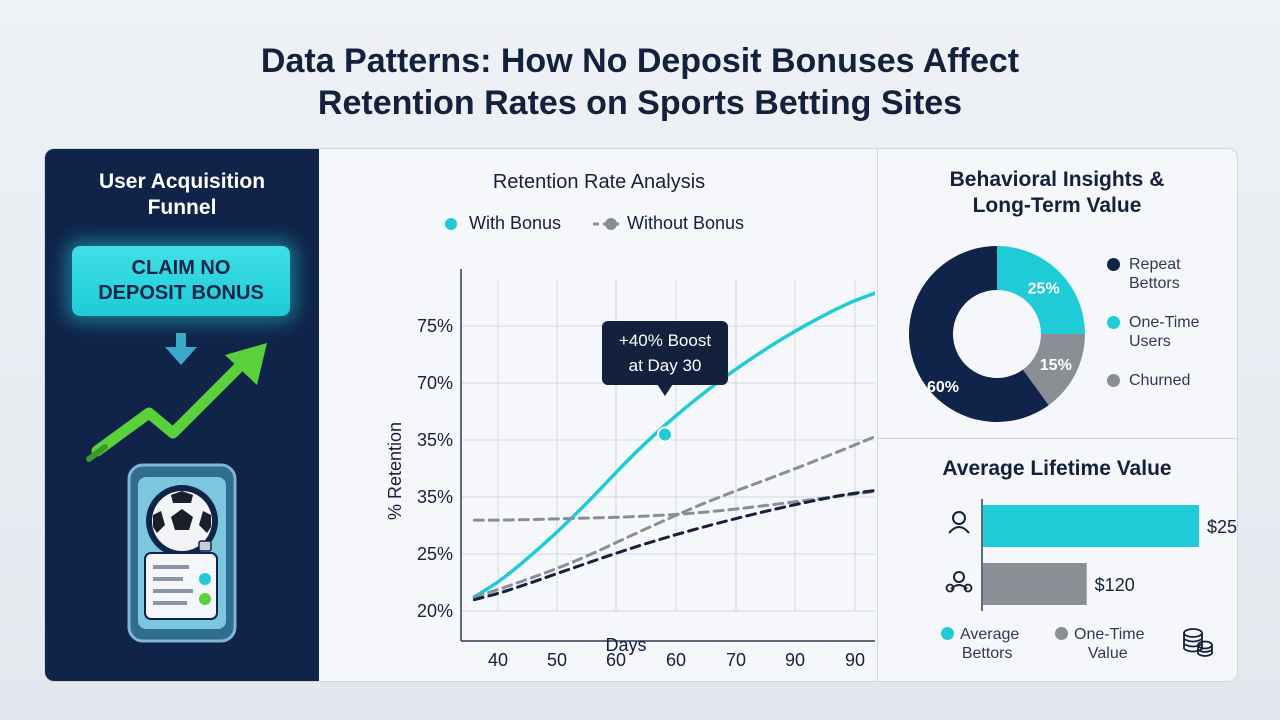 This screenshot has width=1280, height=720. What do you see at coordinates (599, 182) in the screenshot?
I see `retention-chart-title: Retention Rate Analysis` at bounding box center [599, 182].